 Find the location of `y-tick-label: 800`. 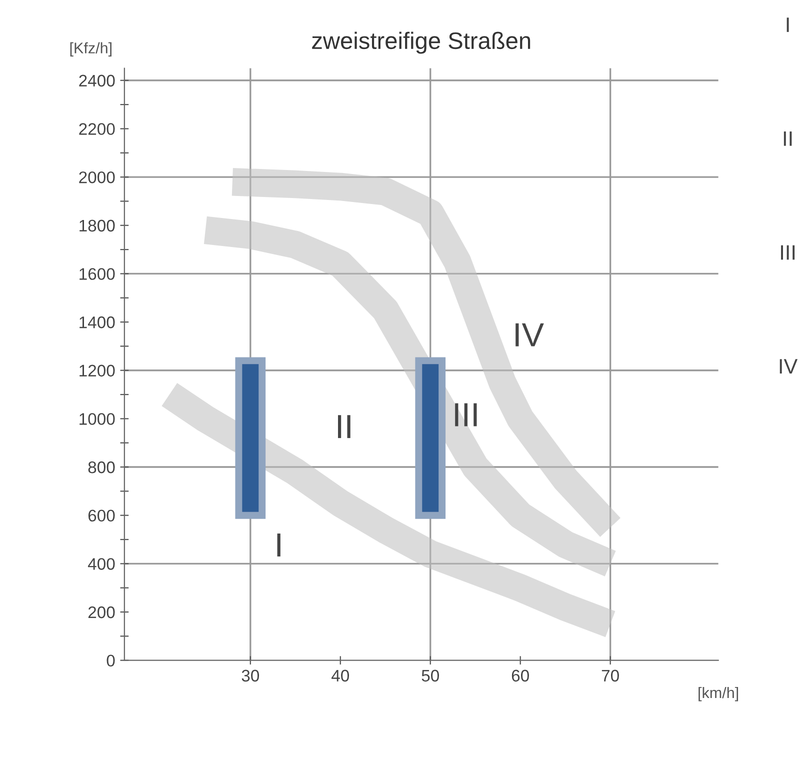

y-tick-label: 800 is located at coordinates (101, 467).